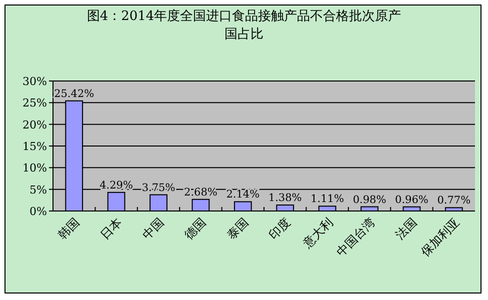 Image resolution: width=488 pixels, height=300 pixels. Describe the element at coordinates (34, 81) in the screenshot. I see `y-tick-label: 30%` at that location.